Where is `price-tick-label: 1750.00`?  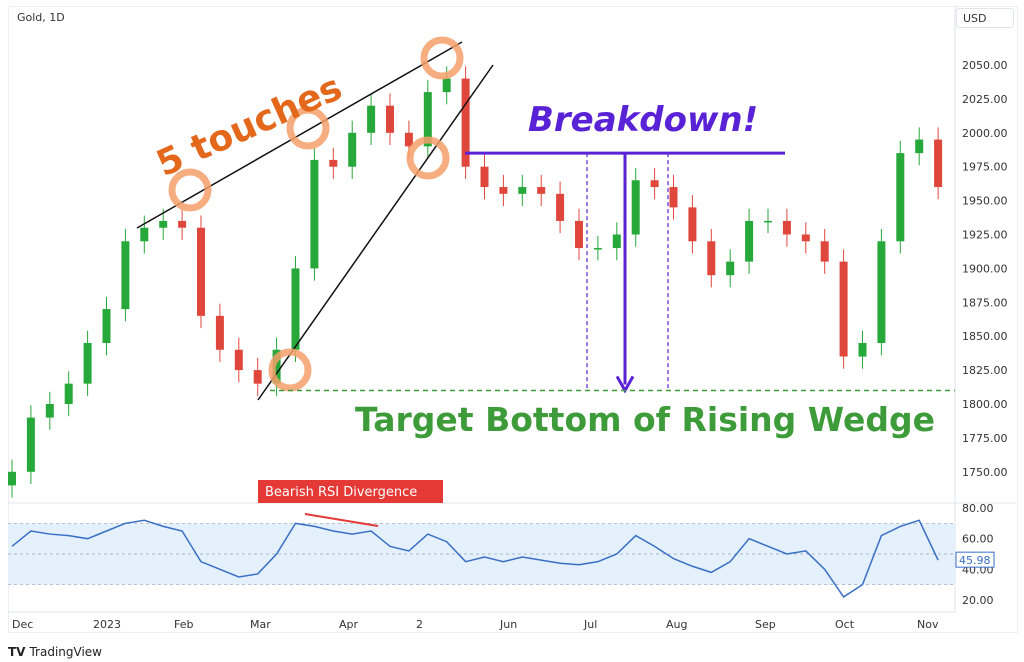
price-tick-label: 1750.00 is located at coordinates (985, 472).